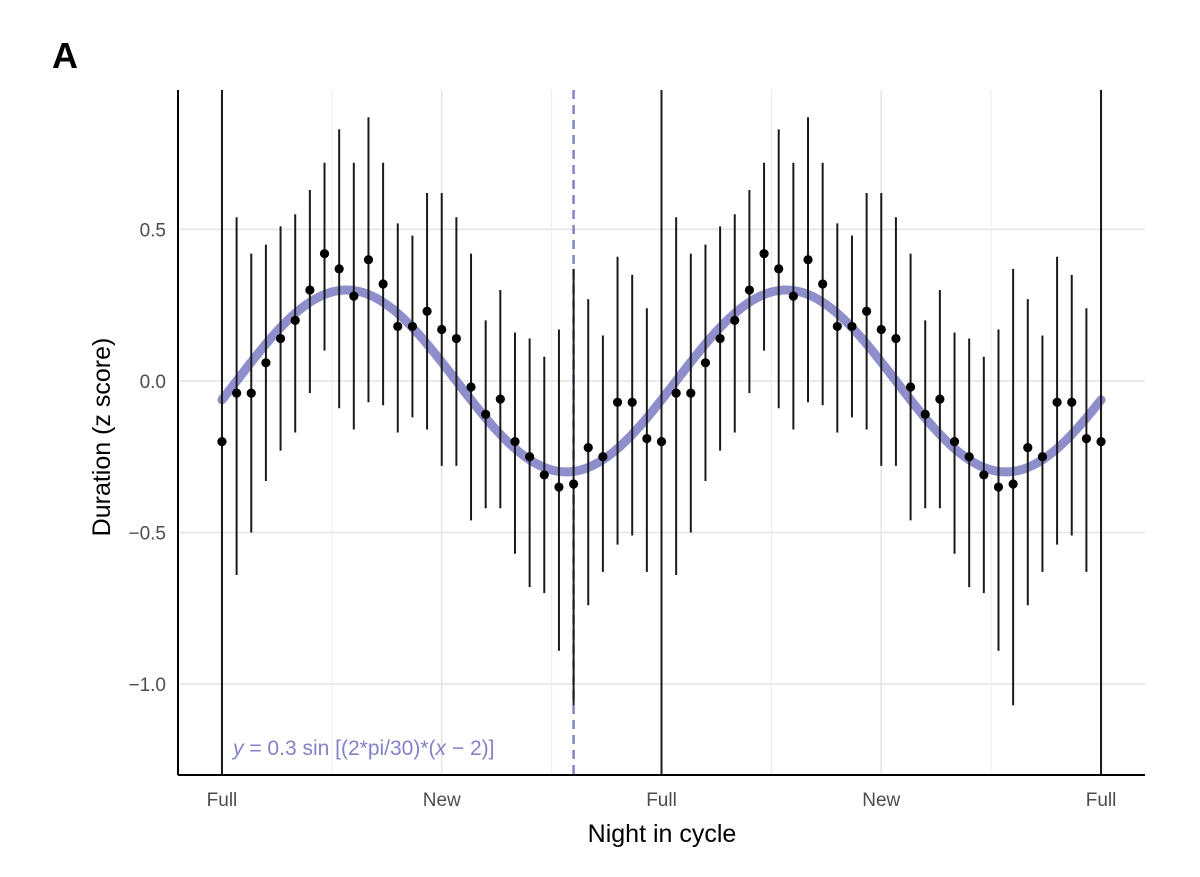 The width and height of the screenshot is (1200, 877). Describe the element at coordinates (153, 382) in the screenshot. I see `y-tick-label: 0.0` at that location.